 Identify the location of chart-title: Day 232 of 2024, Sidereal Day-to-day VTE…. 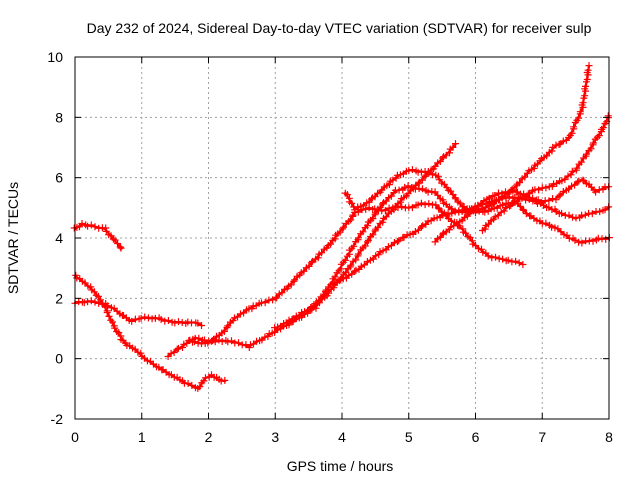
(339, 28).